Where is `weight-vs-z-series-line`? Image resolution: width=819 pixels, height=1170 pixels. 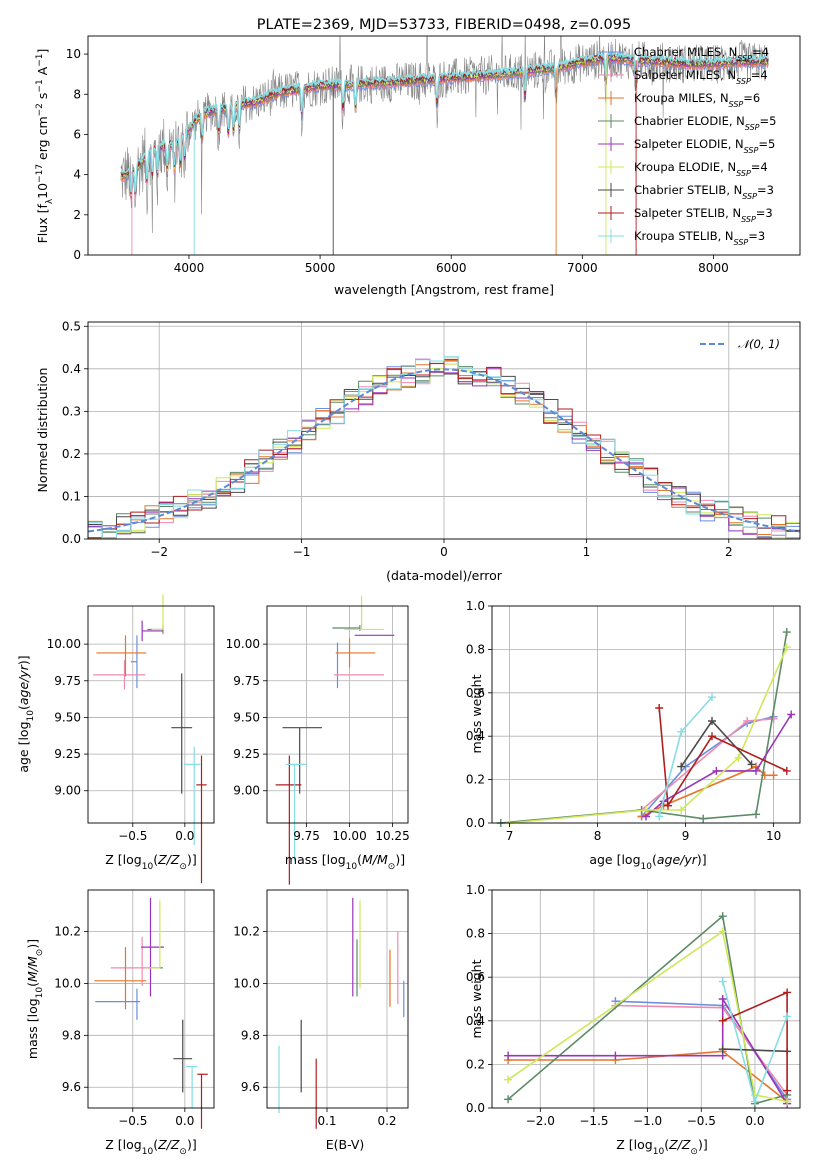 weight-vs-z-series-line is located at coordinates (755, 1050).